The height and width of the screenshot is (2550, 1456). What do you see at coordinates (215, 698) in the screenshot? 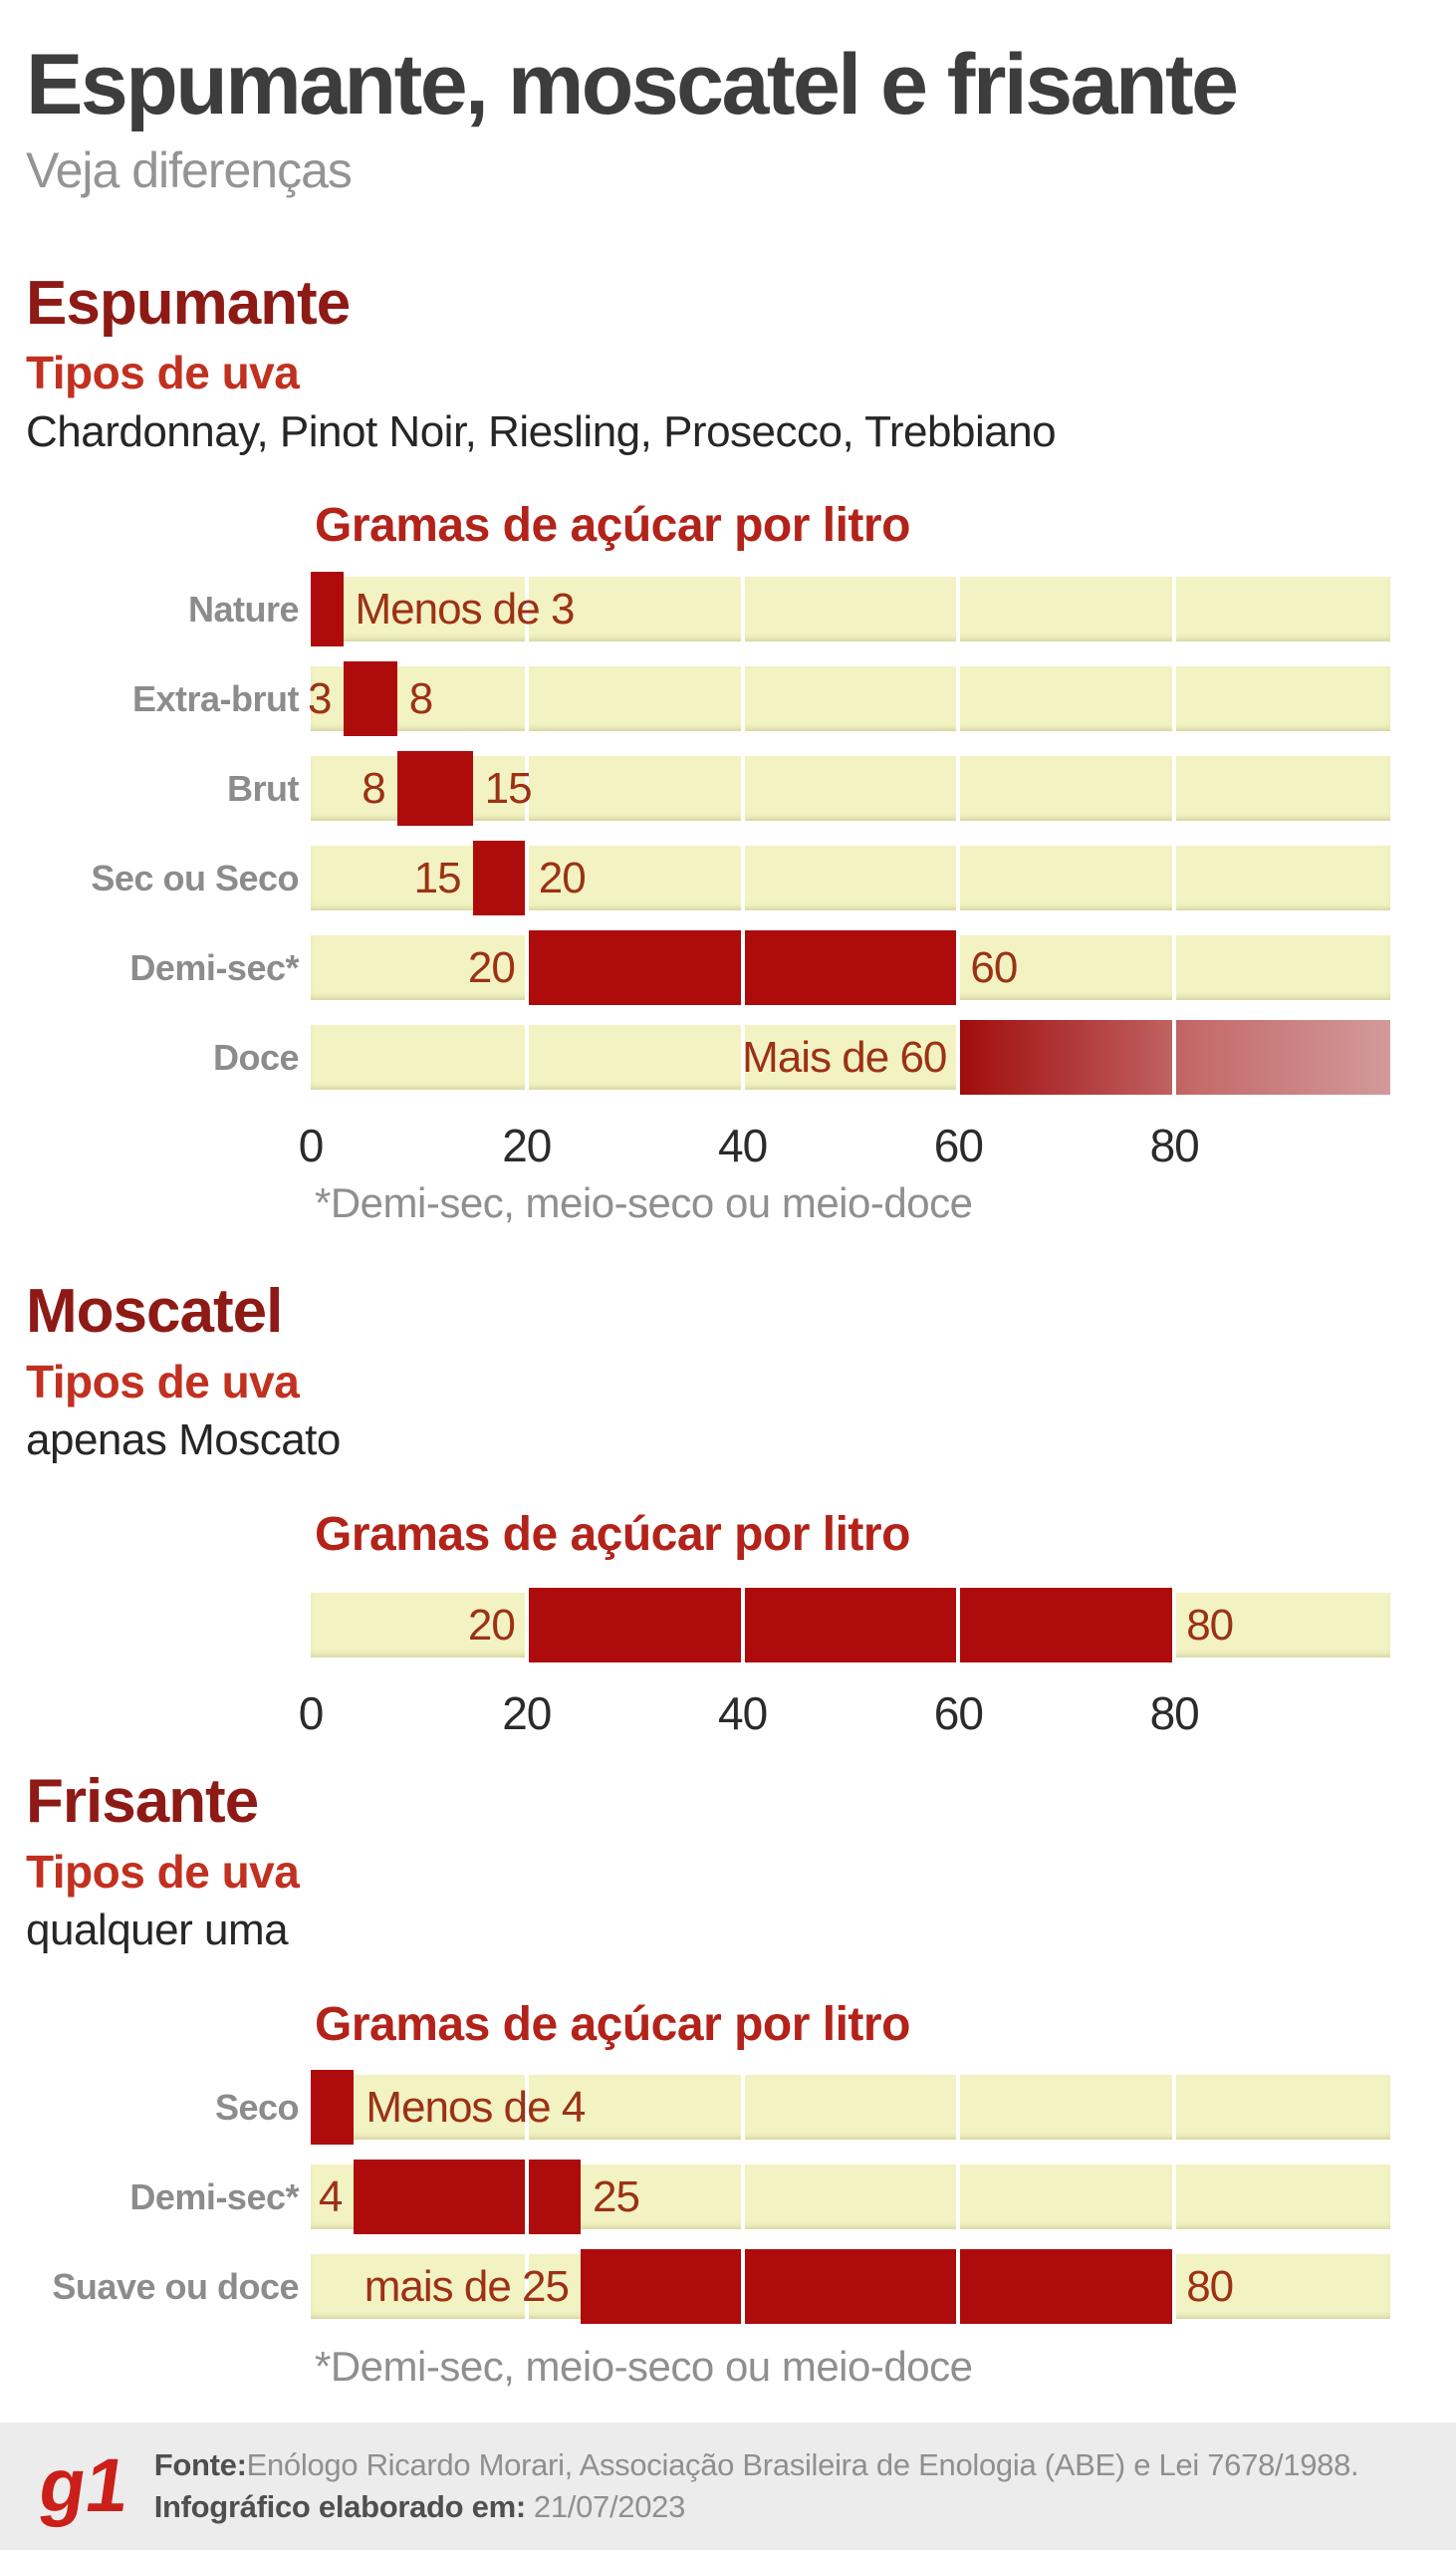
I see `row-label: Extra-brut` at bounding box center [215, 698].